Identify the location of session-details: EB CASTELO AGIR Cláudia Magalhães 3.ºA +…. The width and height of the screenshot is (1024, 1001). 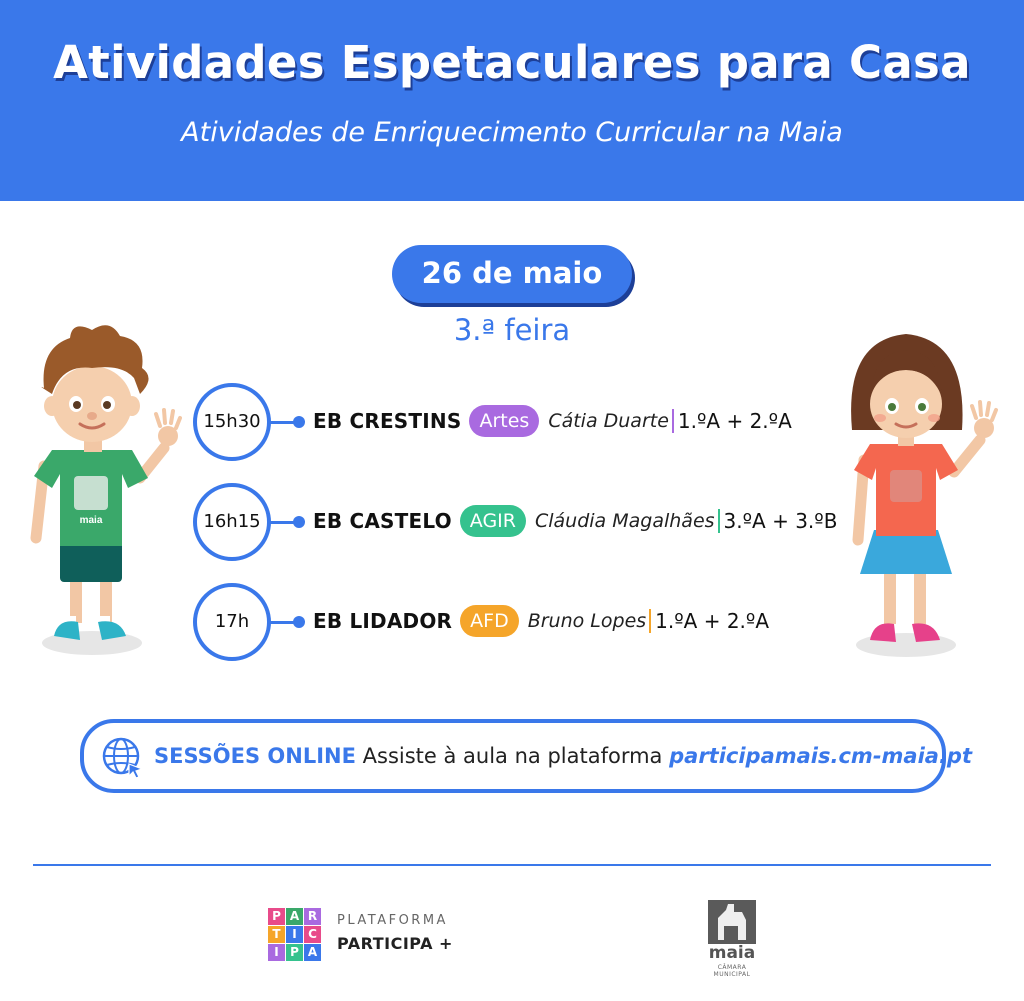
(575, 521).